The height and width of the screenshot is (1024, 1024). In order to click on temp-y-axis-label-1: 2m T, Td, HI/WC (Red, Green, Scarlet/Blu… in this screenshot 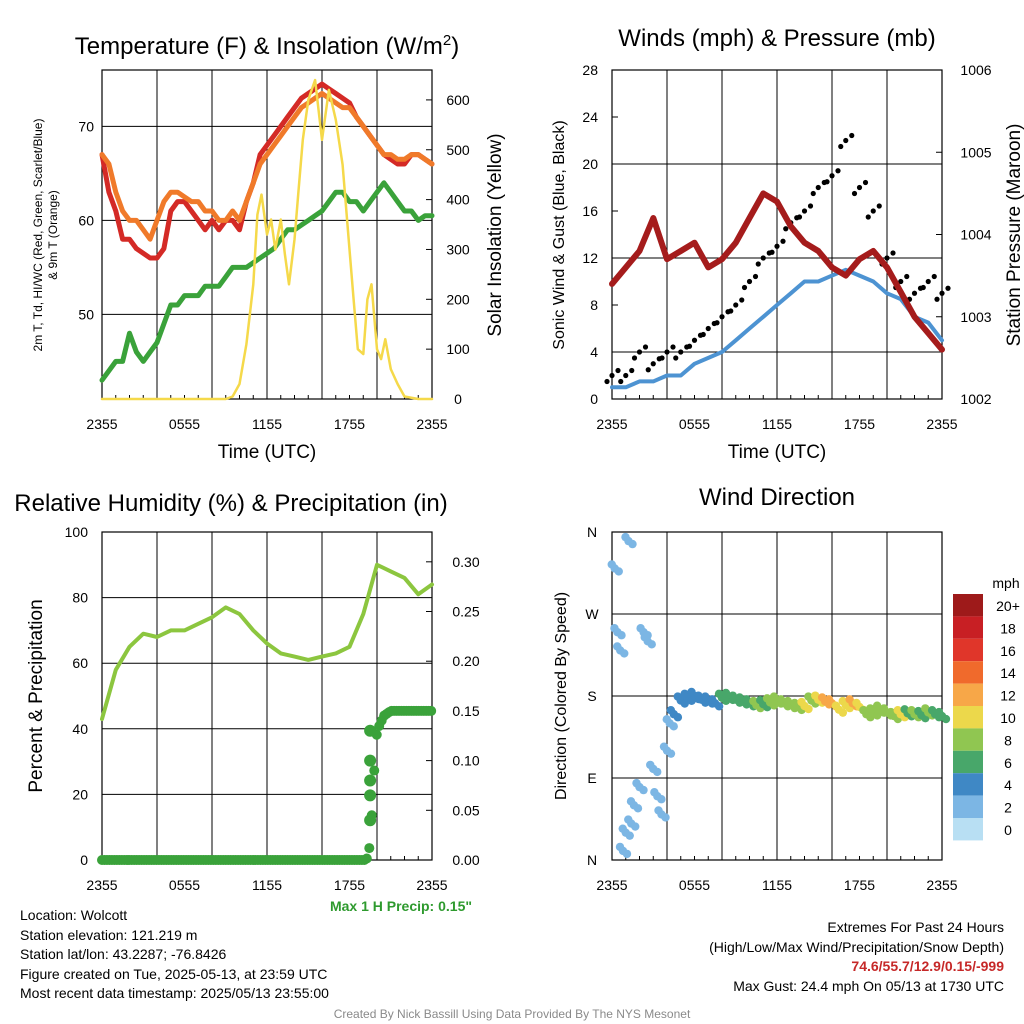, I will do `click(38, 235)`.